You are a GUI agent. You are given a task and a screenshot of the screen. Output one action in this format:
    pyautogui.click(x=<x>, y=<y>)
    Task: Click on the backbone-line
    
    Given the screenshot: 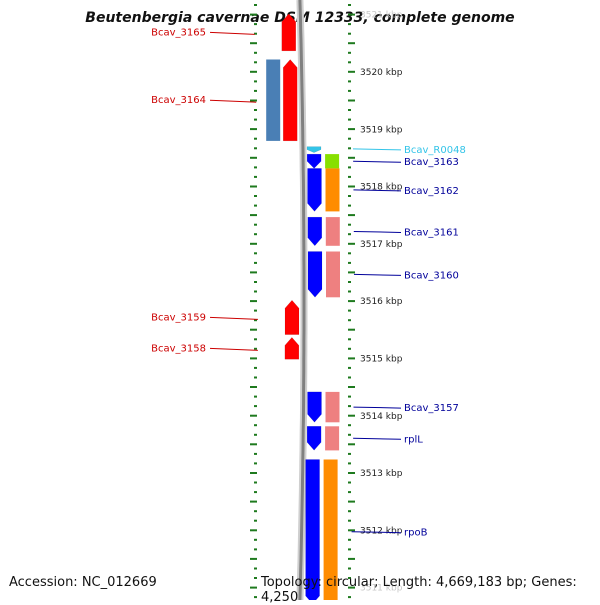 What is the action you would take?
    pyautogui.click(x=302, y=300)
    